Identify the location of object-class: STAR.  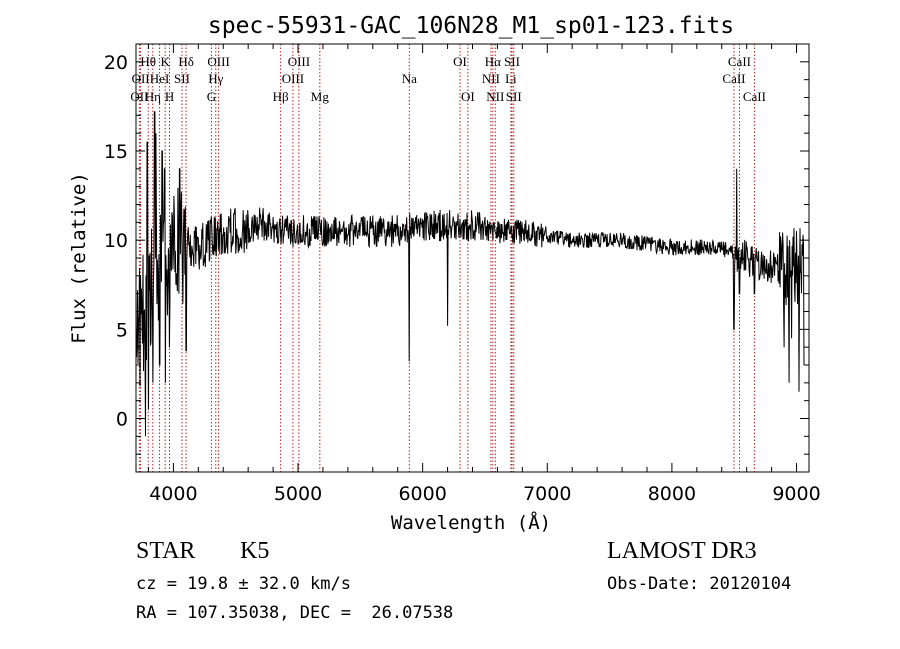
(166, 551).